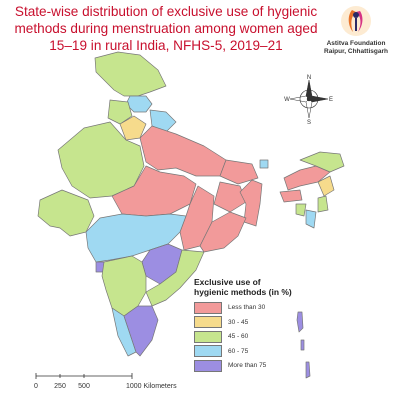 This screenshot has width=400, height=400. I want to click on legend-label: More than 75, so click(247, 365).